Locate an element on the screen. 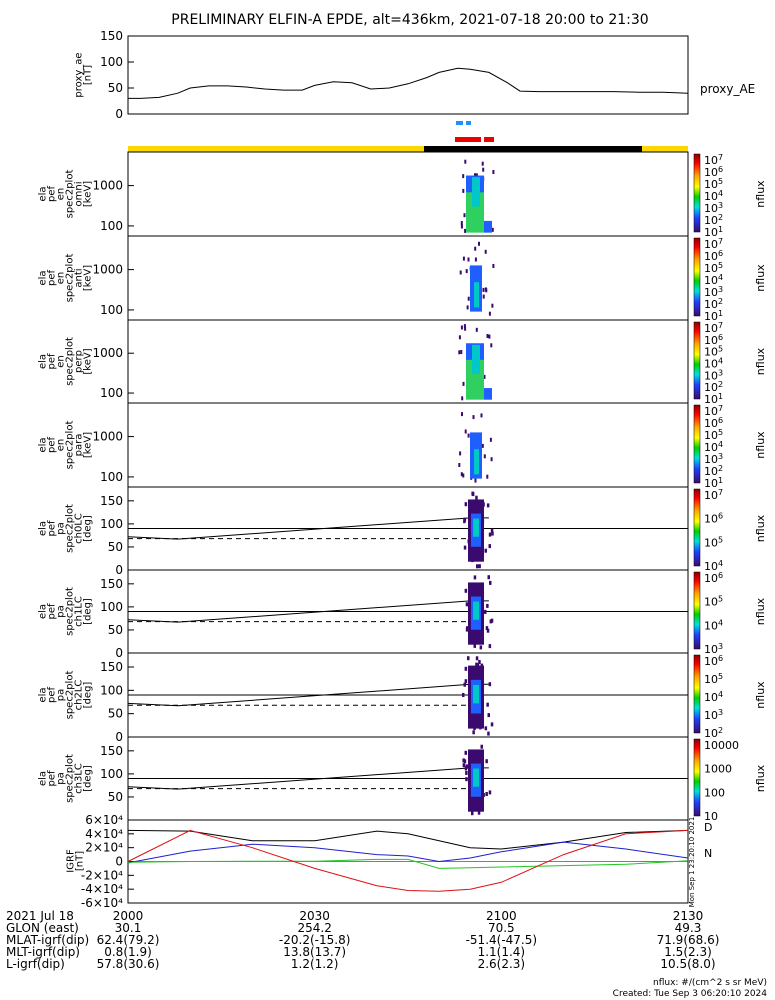 The width and height of the screenshot is (775, 1000). panel-ch2LC-colorbar-tick-0: 10⁶ is located at coordinates (713, 661).